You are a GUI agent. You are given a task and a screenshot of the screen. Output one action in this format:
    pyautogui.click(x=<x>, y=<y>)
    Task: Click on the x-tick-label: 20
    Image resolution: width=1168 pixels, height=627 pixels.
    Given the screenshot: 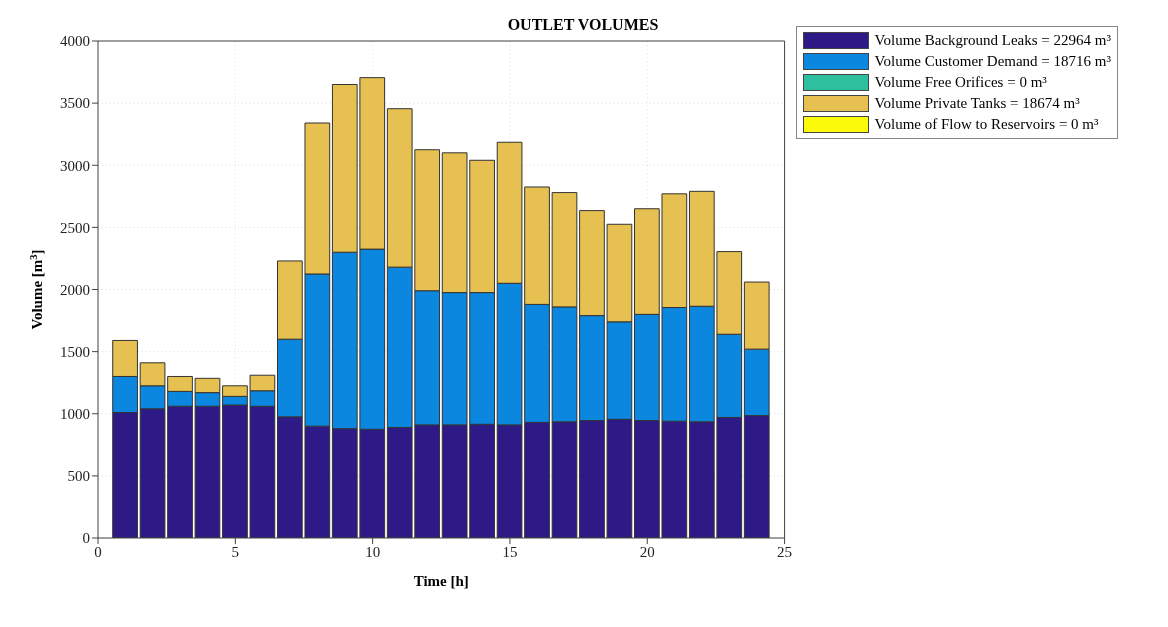 What is the action you would take?
    pyautogui.click(x=647, y=551)
    